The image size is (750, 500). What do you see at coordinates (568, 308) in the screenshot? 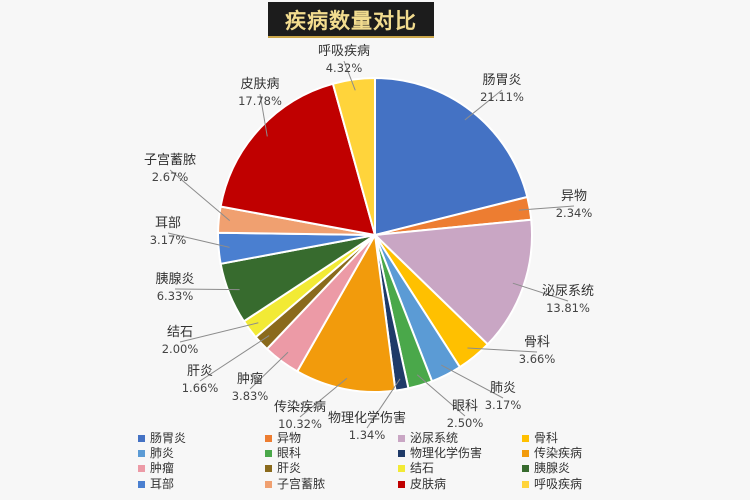
I see `slice-value-2: 13.81%` at bounding box center [568, 308].